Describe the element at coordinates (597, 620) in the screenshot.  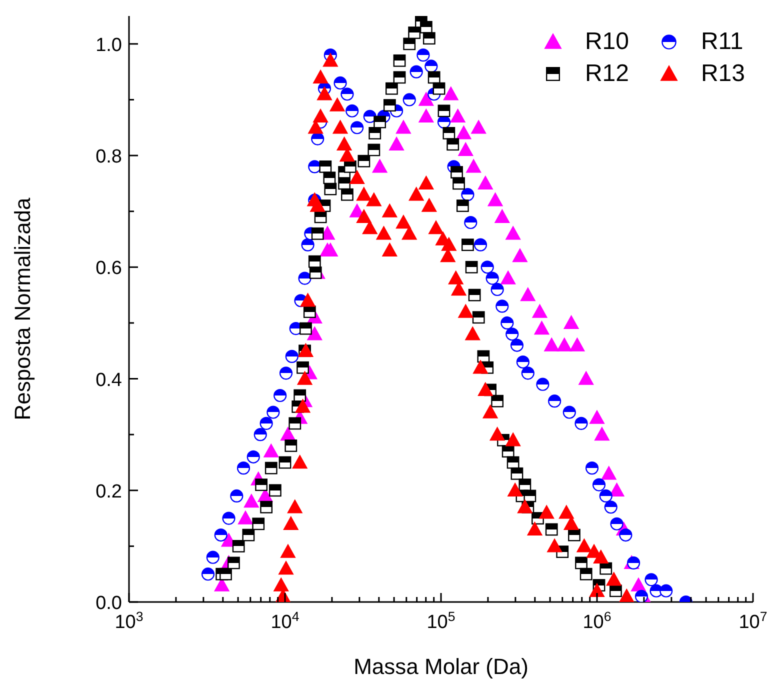
I see `x-tick-label: 10$^{6}$` at that location.